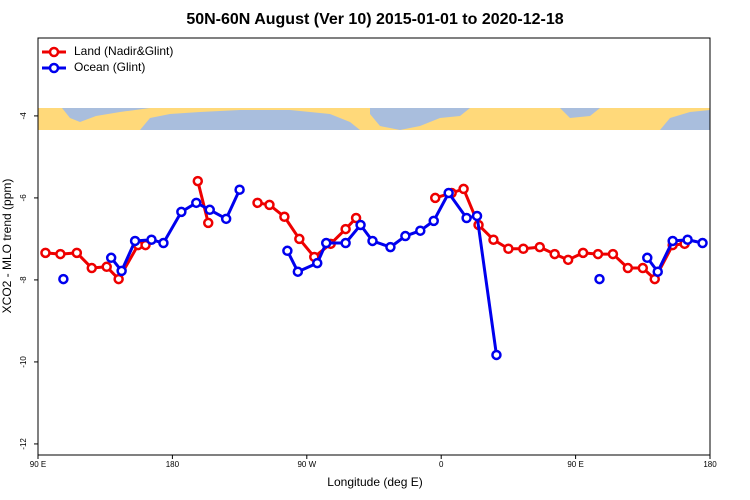 This screenshot has width=750, height=500. Describe the element at coordinates (23, 444) in the screenshot. I see `y-tick-label: -12` at that location.